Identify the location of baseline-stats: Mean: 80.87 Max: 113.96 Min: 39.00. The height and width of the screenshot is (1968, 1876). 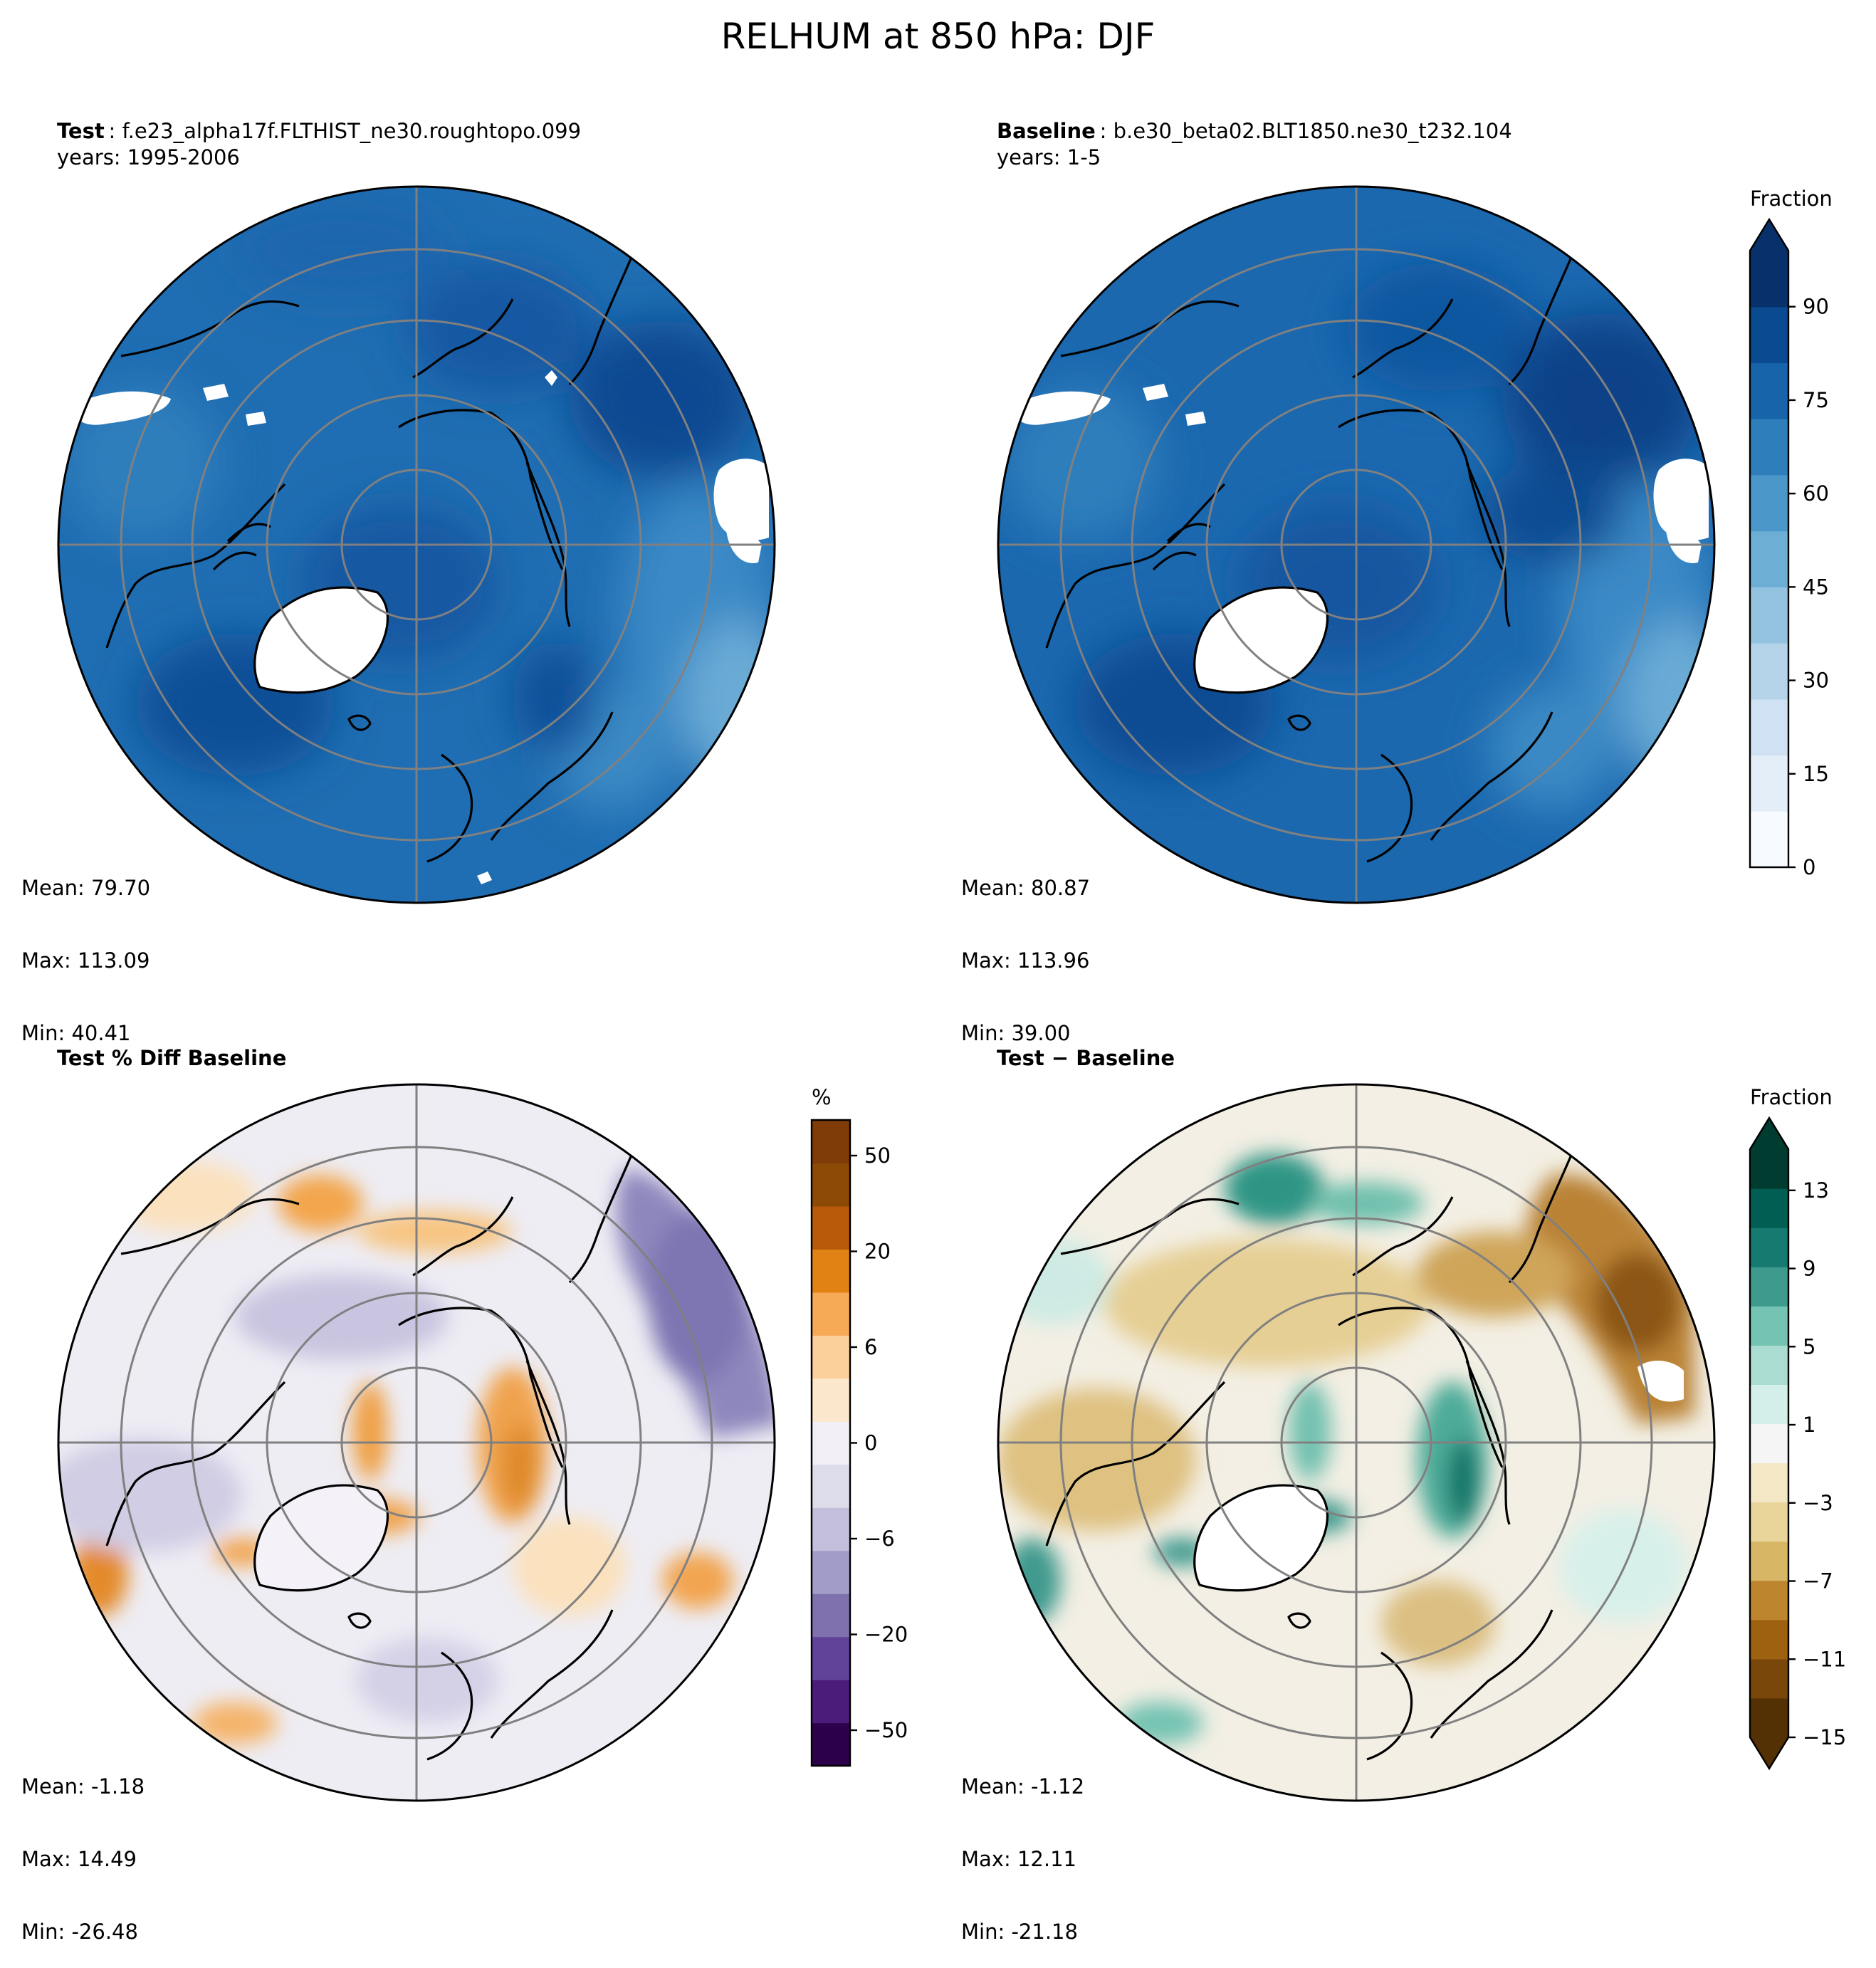
(1025, 948).